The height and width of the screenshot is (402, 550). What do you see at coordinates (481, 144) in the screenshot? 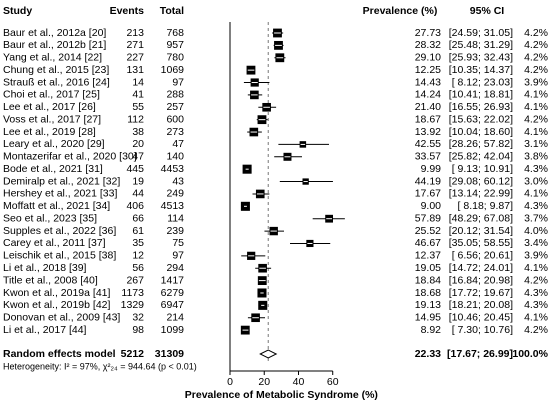
I see `ci-label: [28.26; 57.82]` at bounding box center [481, 144].